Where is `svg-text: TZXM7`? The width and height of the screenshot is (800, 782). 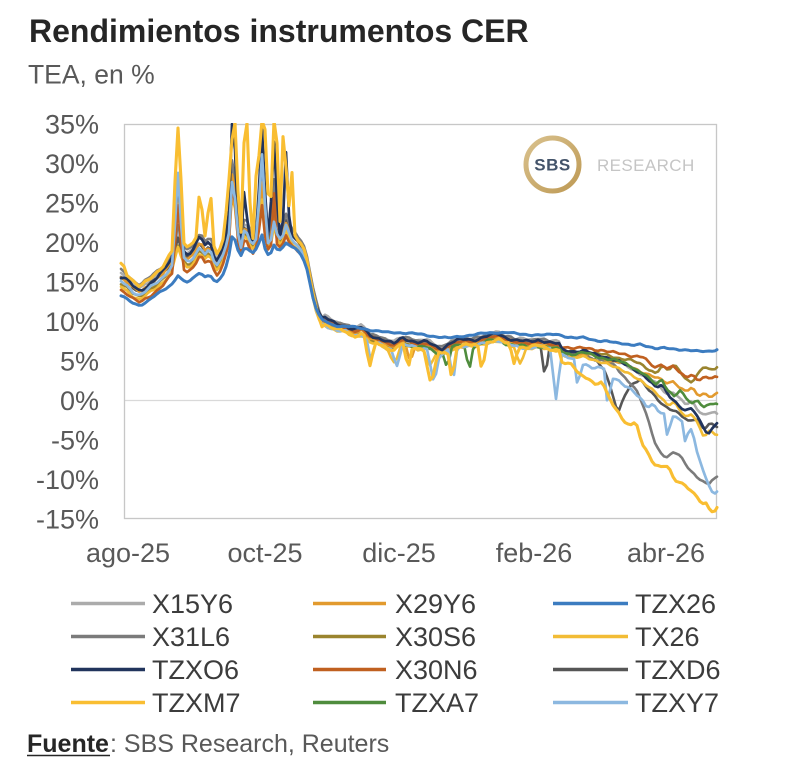 svg-text: TZXM7 is located at coordinates (196, 703).